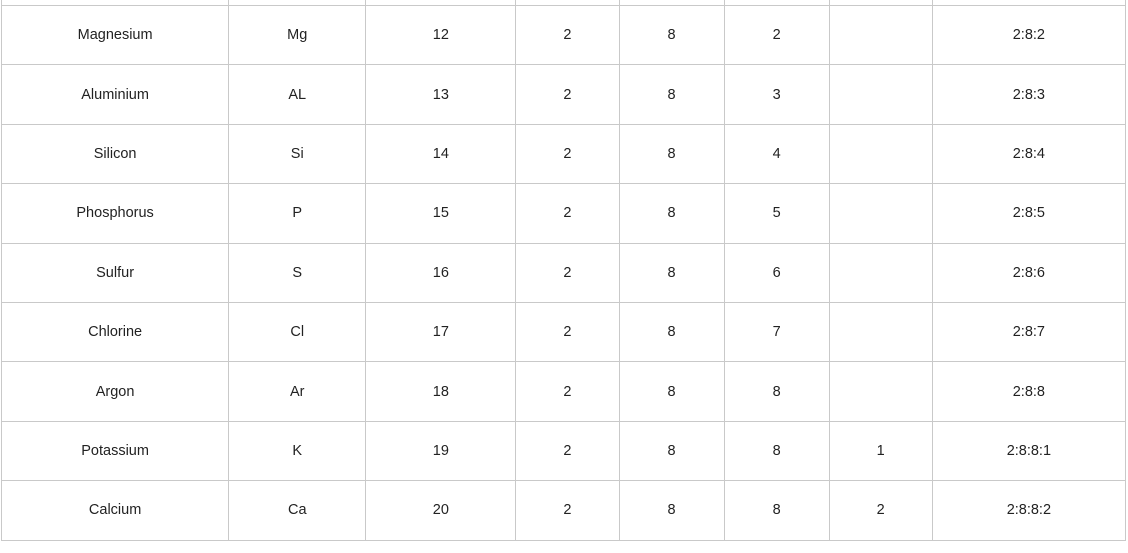 Image resolution: width=1128 pixels, height=553 pixels. I want to click on cell-configuration: 2:8:4, so click(1029, 154).